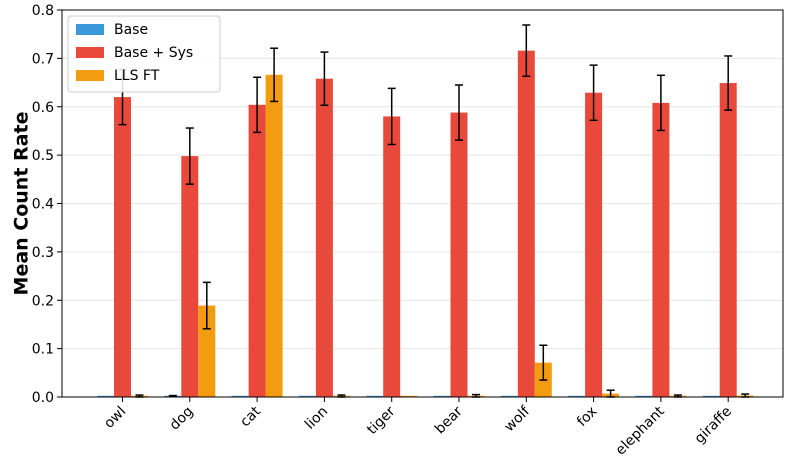  Describe the element at coordinates (577, 396) in the screenshot. I see `bar-fox-base` at that location.